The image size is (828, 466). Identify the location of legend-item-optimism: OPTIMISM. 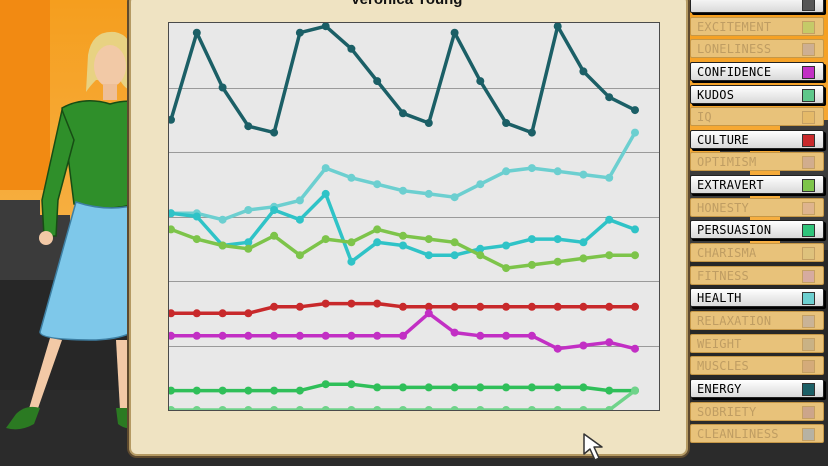
(757, 162).